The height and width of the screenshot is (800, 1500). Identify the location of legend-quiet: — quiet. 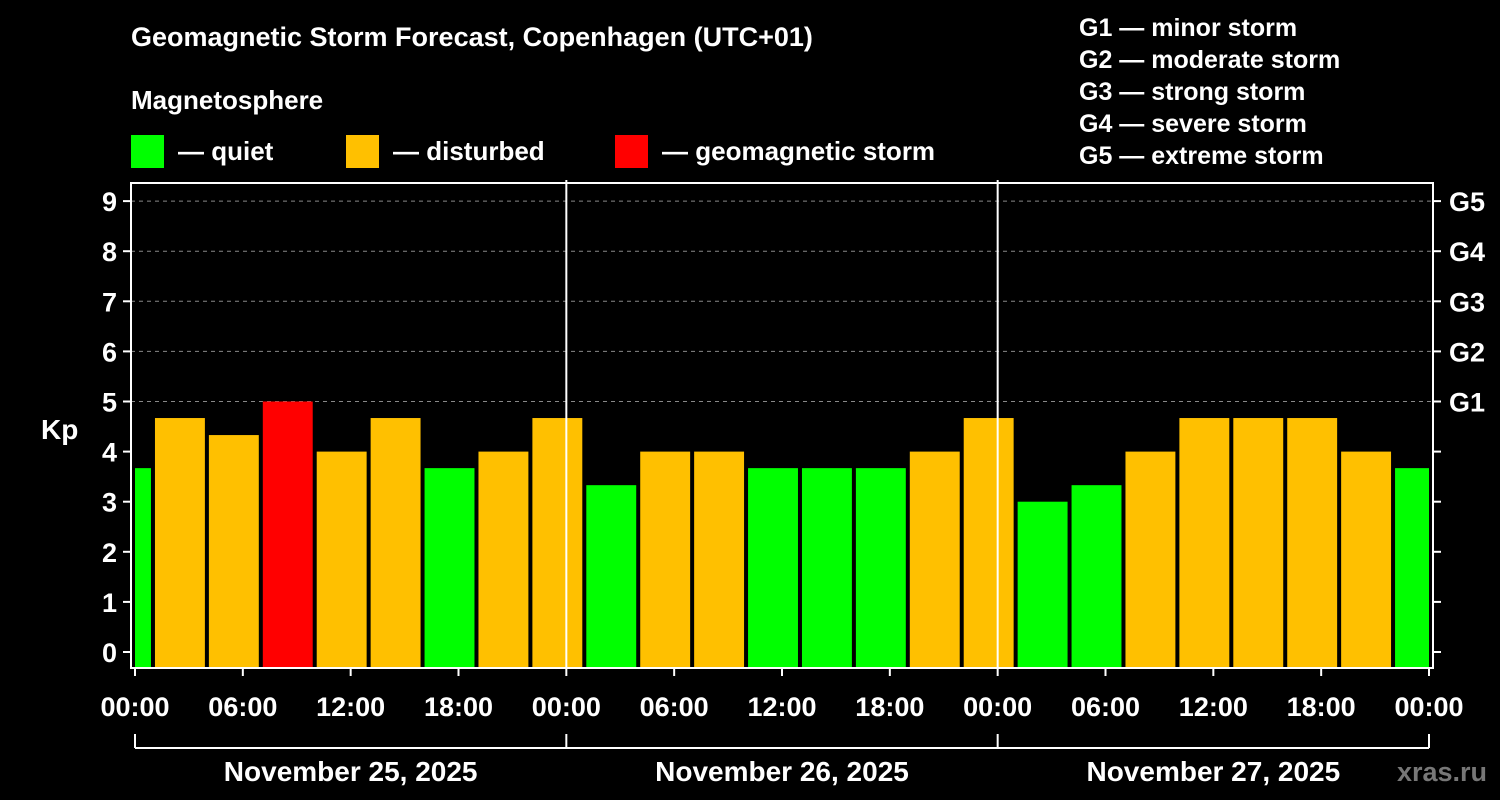
(202, 151).